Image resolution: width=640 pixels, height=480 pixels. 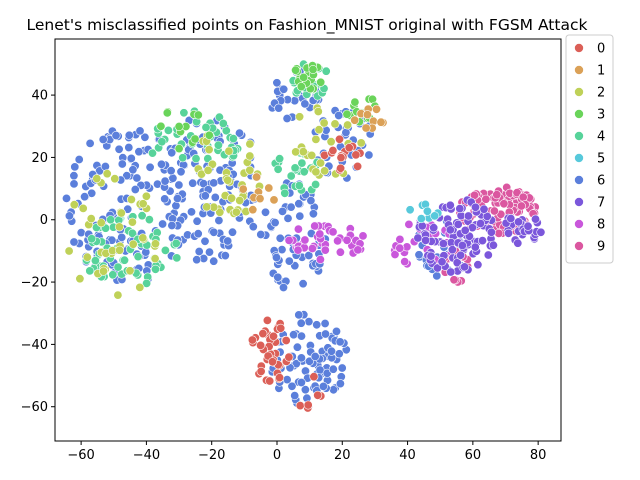 I want to click on legend-label-8: 8, so click(x=601, y=225).